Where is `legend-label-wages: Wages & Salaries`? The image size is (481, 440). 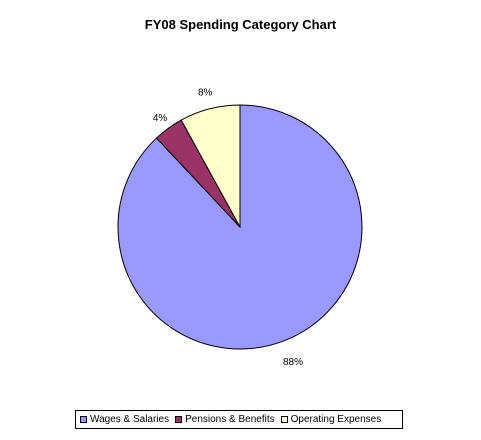 legend-label-wages: Wages & Salaries is located at coordinates (130, 419).